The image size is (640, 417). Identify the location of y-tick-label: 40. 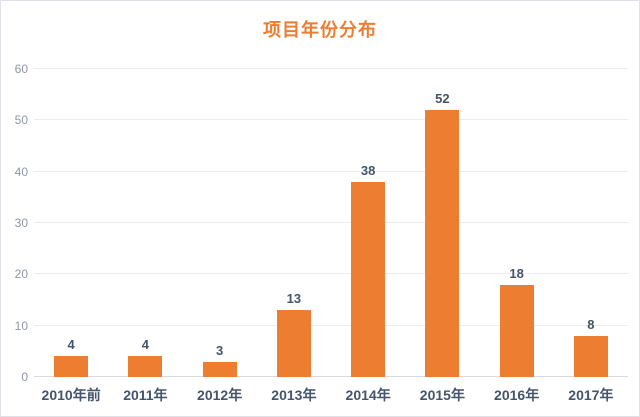
(21, 171).